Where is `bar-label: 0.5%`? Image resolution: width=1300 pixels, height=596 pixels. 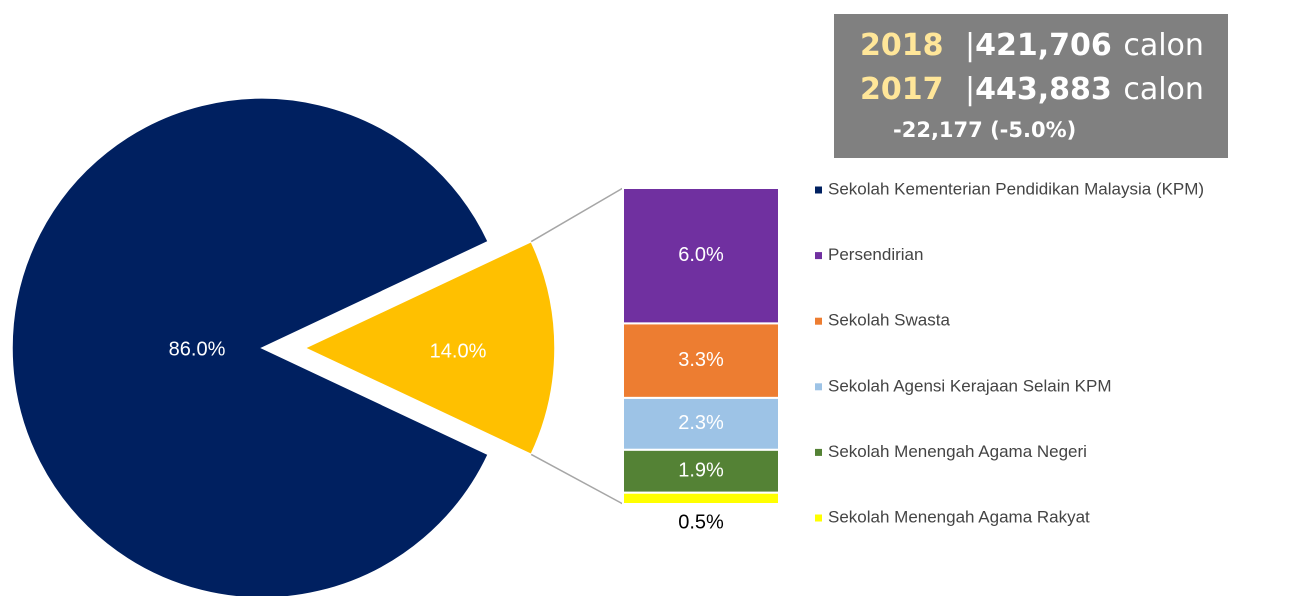 bar-label: 0.5% is located at coordinates (701, 522).